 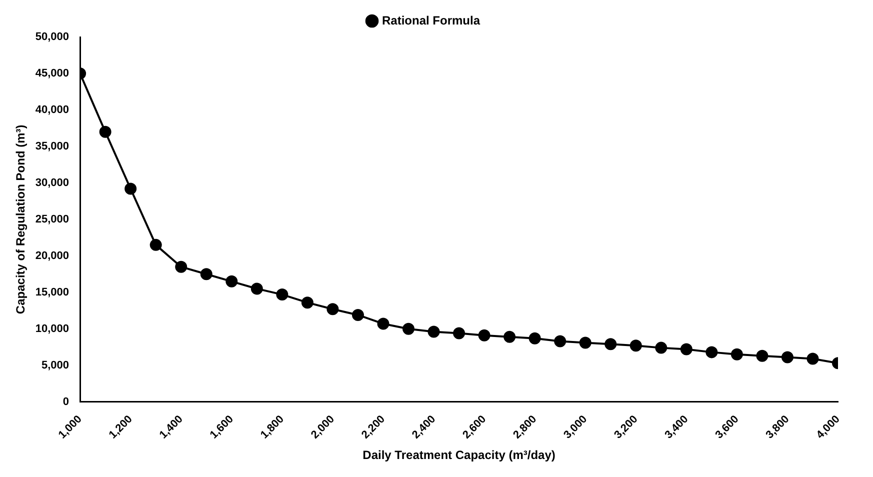 I want to click on y-tick-label: 40,000, so click(x=52, y=110).